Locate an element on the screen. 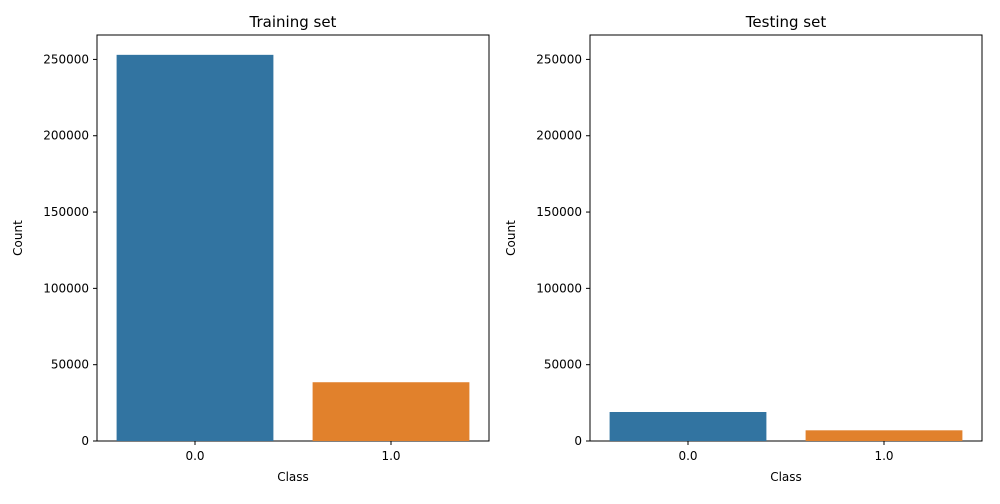 This screenshot has height=504, width=1000. training-set-y-tick-label: 250000 is located at coordinates (66, 59).